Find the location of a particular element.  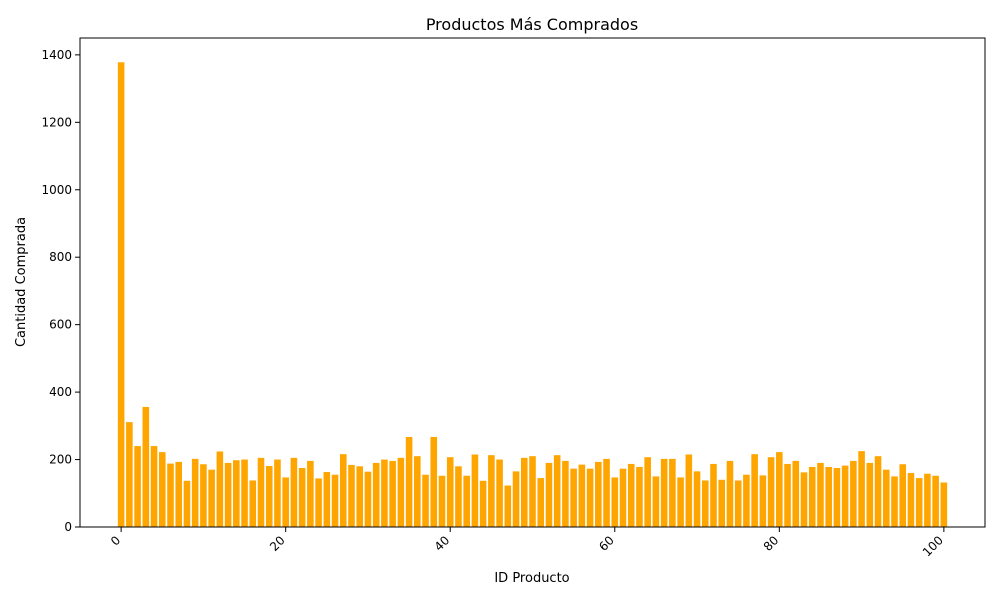

x-tick-label: 100 is located at coordinates (933, 546).